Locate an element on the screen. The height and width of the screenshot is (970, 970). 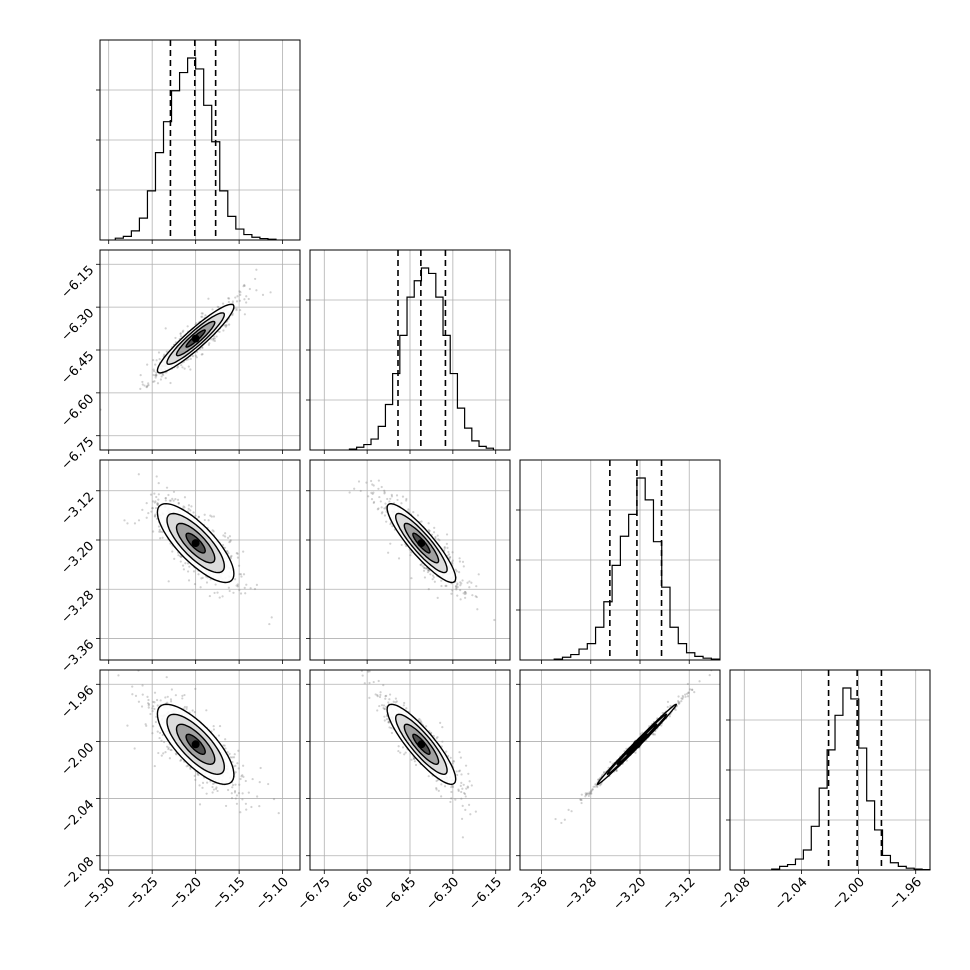
density-peak is located at coordinates (195, 543).